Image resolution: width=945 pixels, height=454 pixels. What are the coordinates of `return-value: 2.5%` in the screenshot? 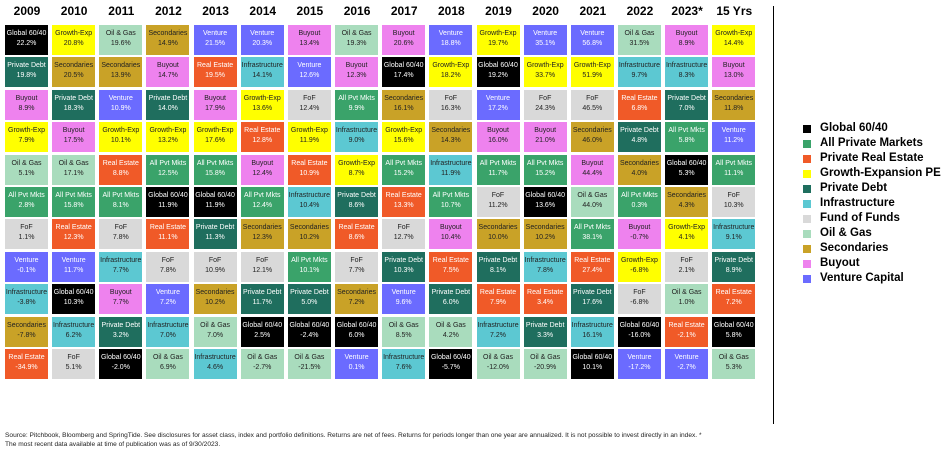 It's located at (262, 335).